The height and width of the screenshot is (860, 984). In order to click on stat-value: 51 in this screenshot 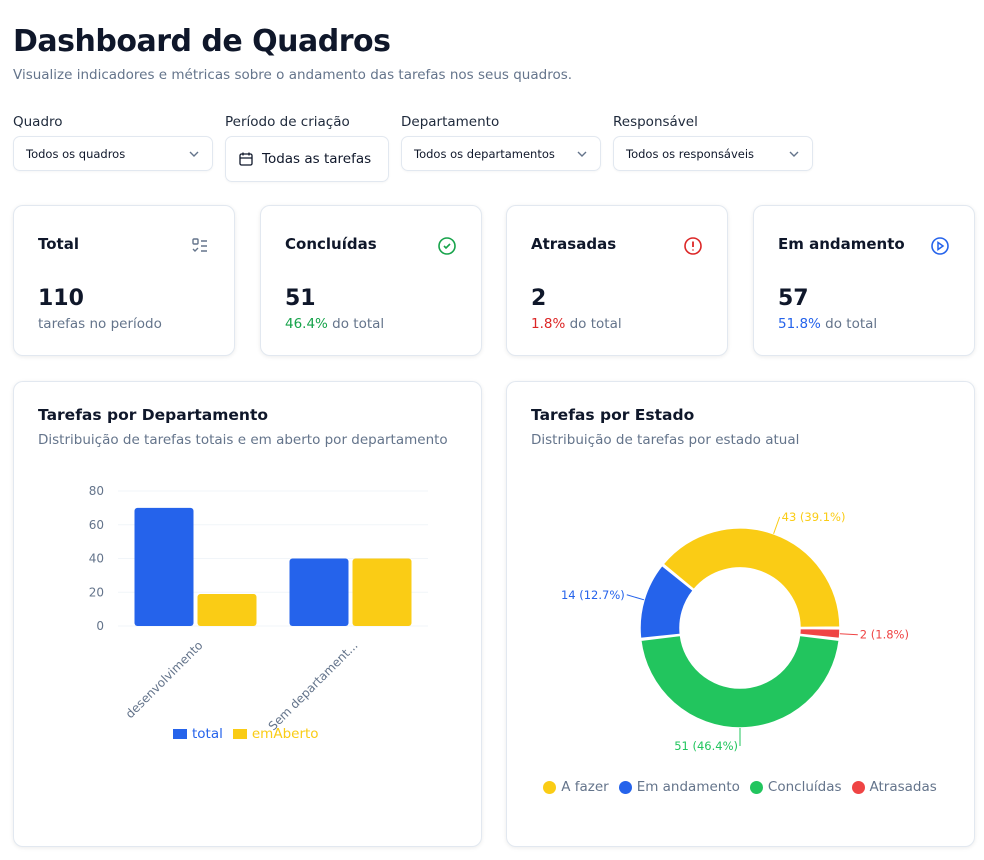, I will do `click(300, 298)`.